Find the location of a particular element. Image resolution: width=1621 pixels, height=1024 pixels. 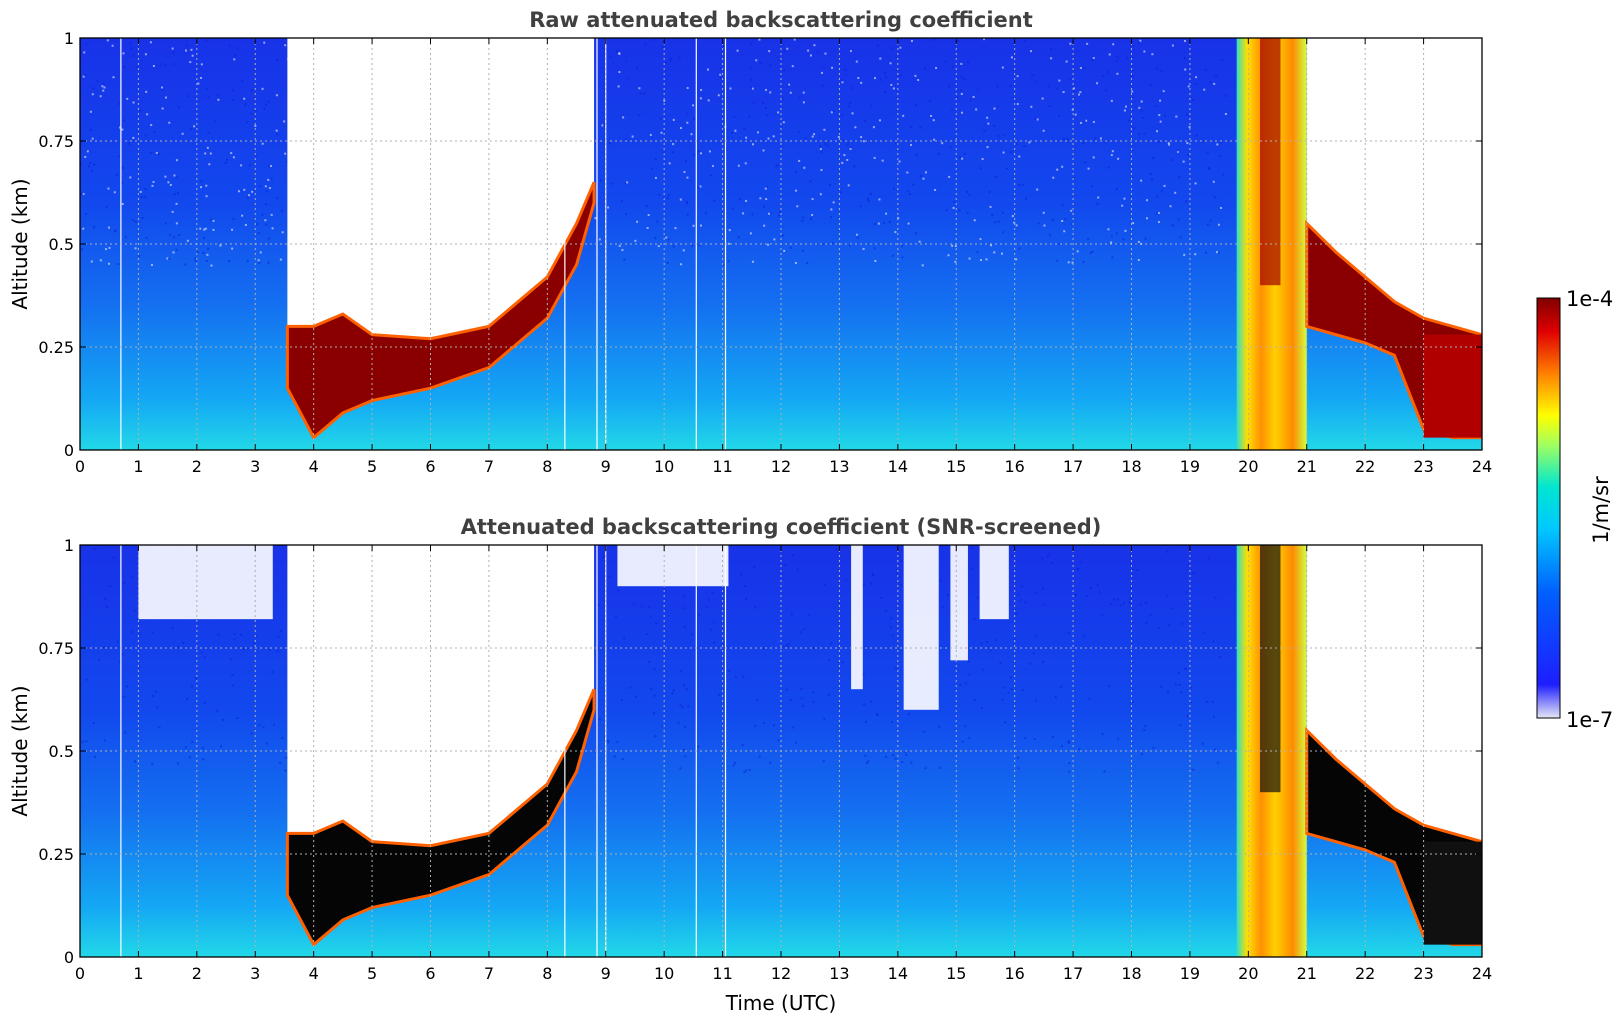

x-tick-label: 8 is located at coordinates (547, 466).